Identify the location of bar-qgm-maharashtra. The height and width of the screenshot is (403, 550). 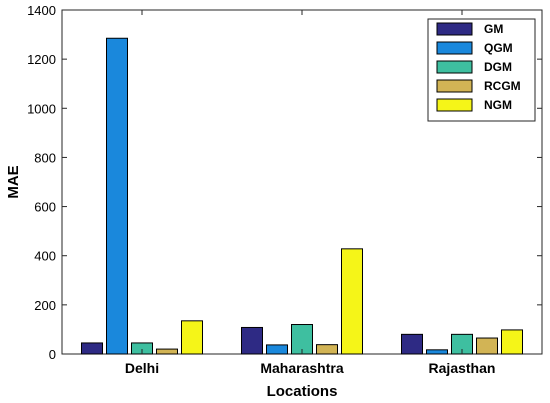
(277, 349).